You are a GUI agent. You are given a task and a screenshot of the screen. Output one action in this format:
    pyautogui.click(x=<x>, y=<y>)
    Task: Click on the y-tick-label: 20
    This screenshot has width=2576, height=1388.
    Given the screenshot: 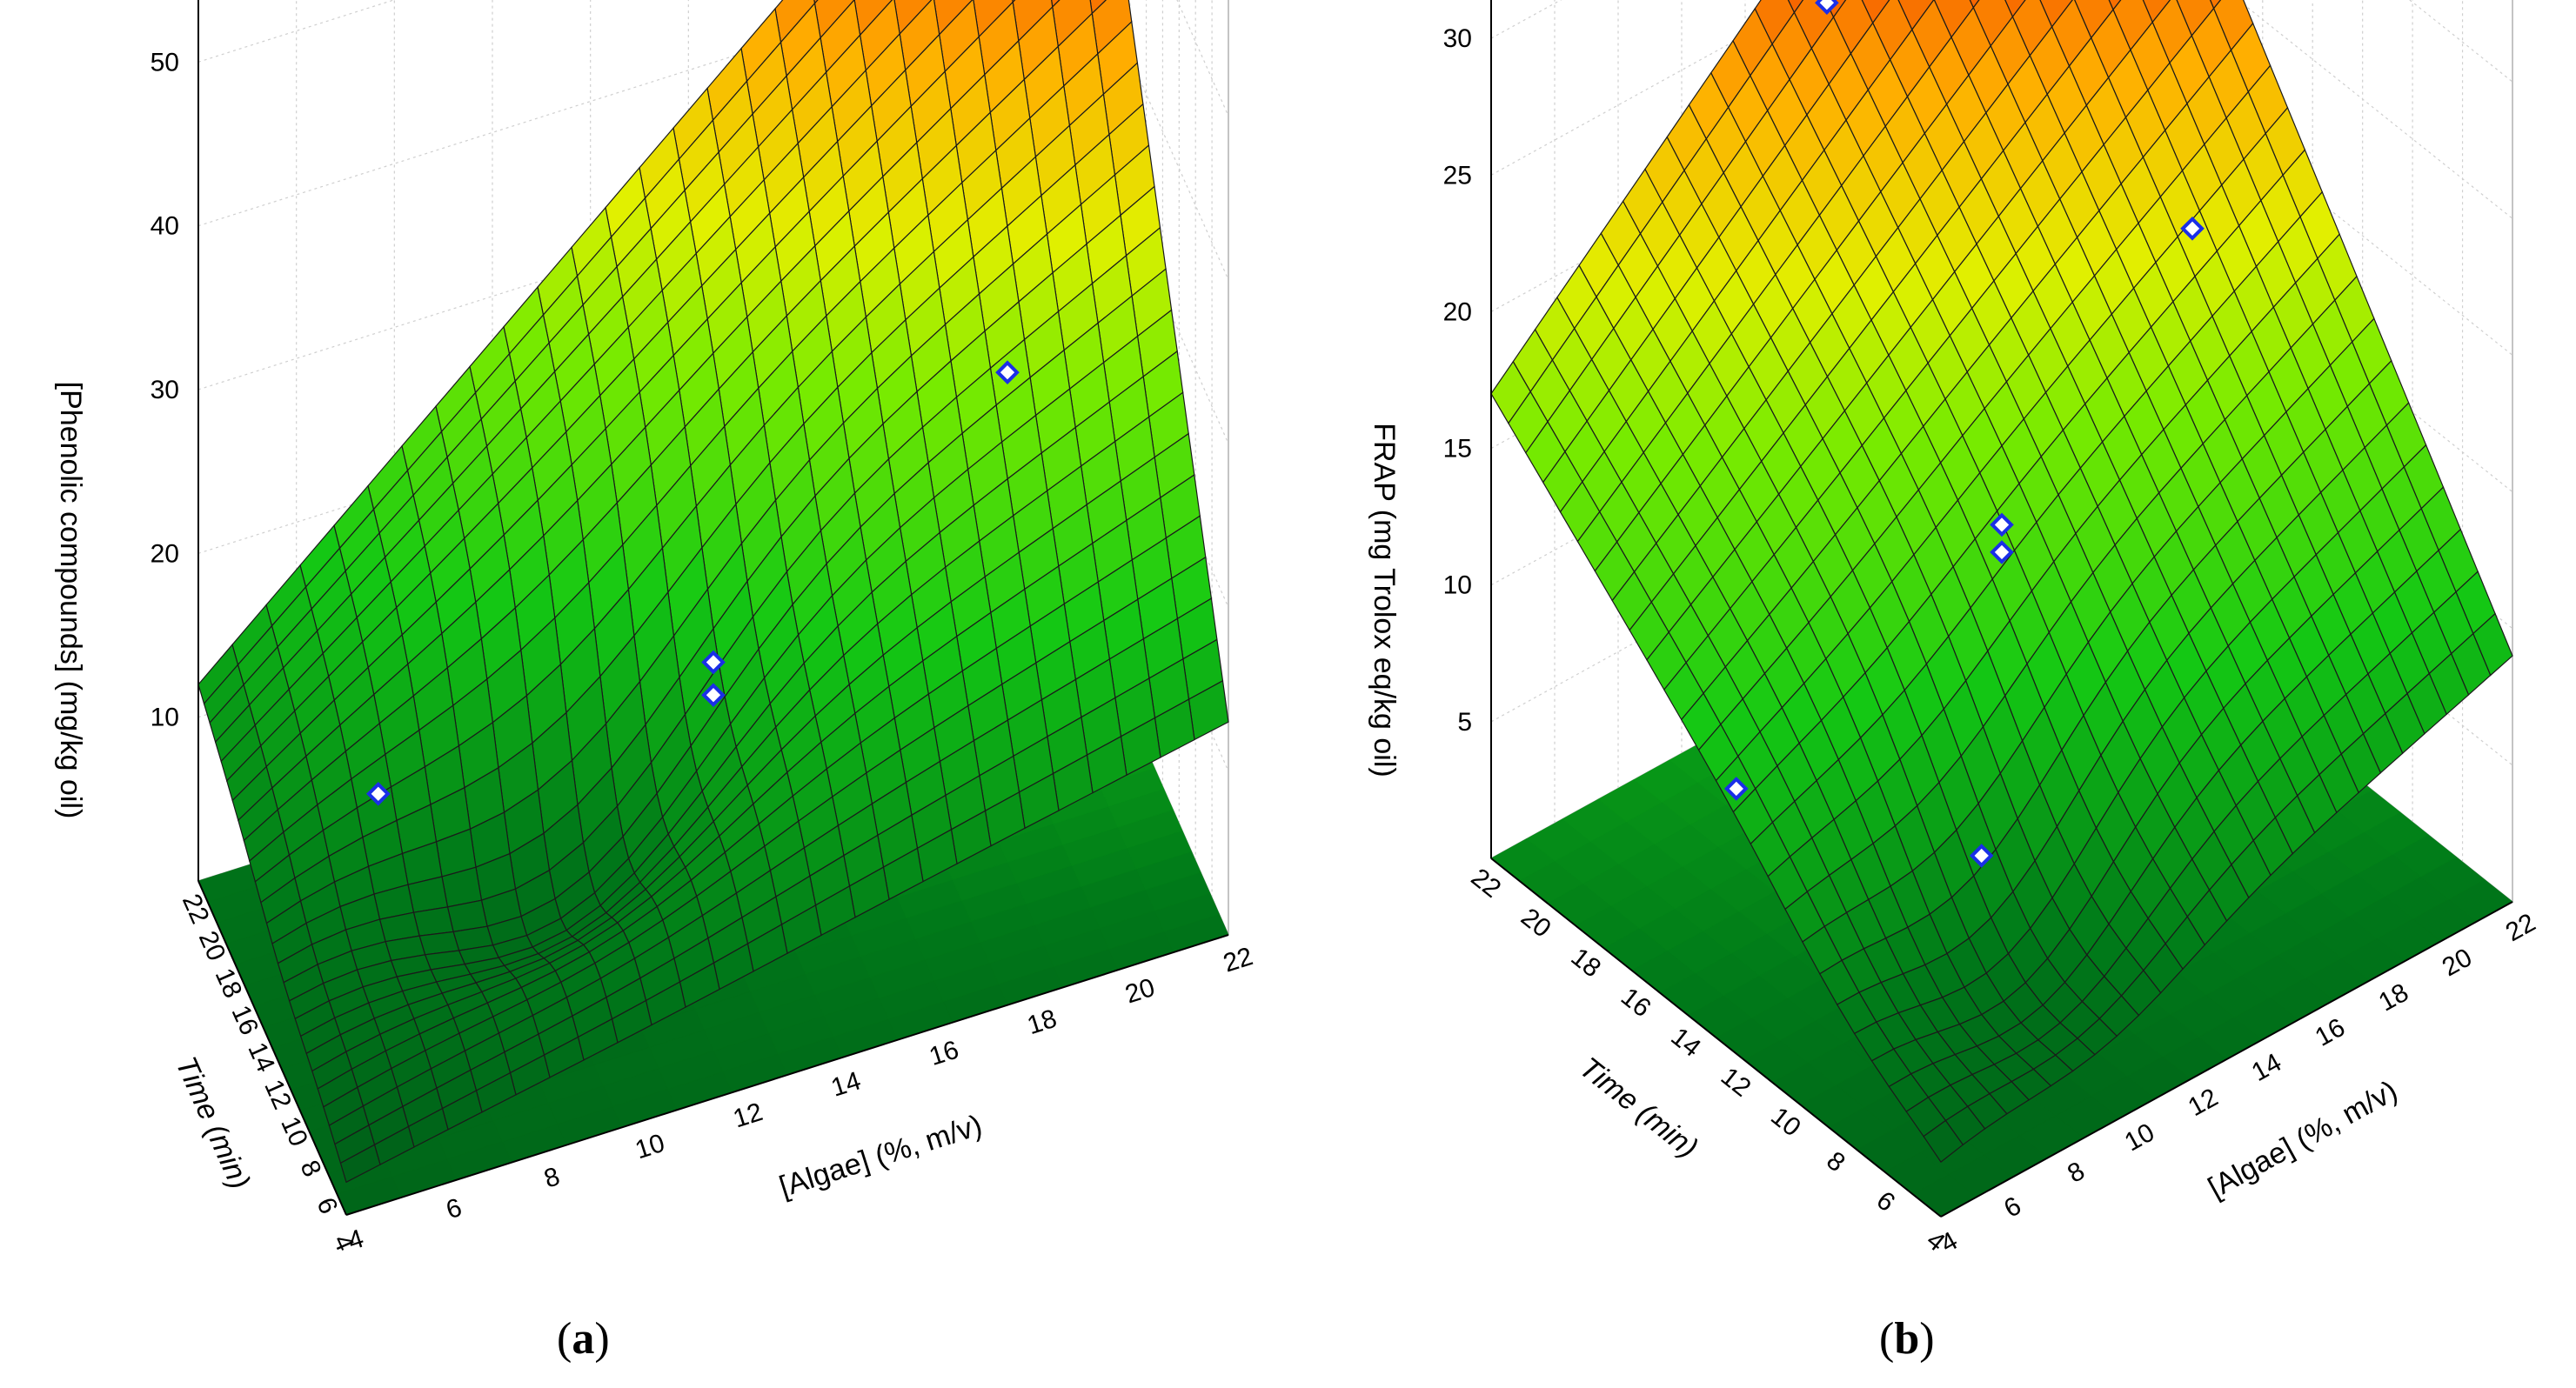 What is the action you would take?
    pyautogui.click(x=1535, y=923)
    